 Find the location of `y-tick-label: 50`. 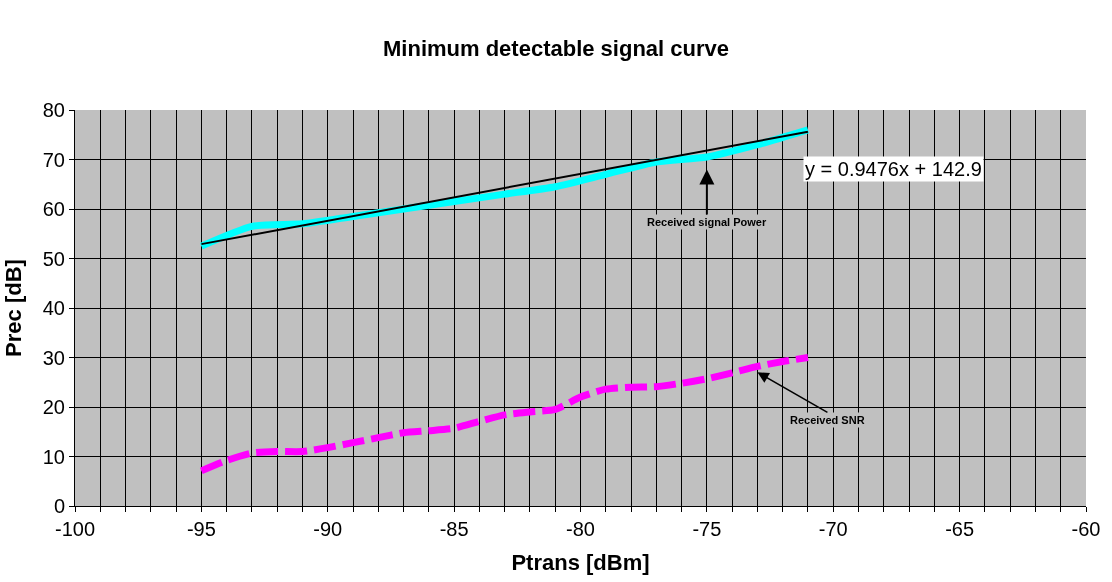

y-tick-label: 50 is located at coordinates (53, 258).